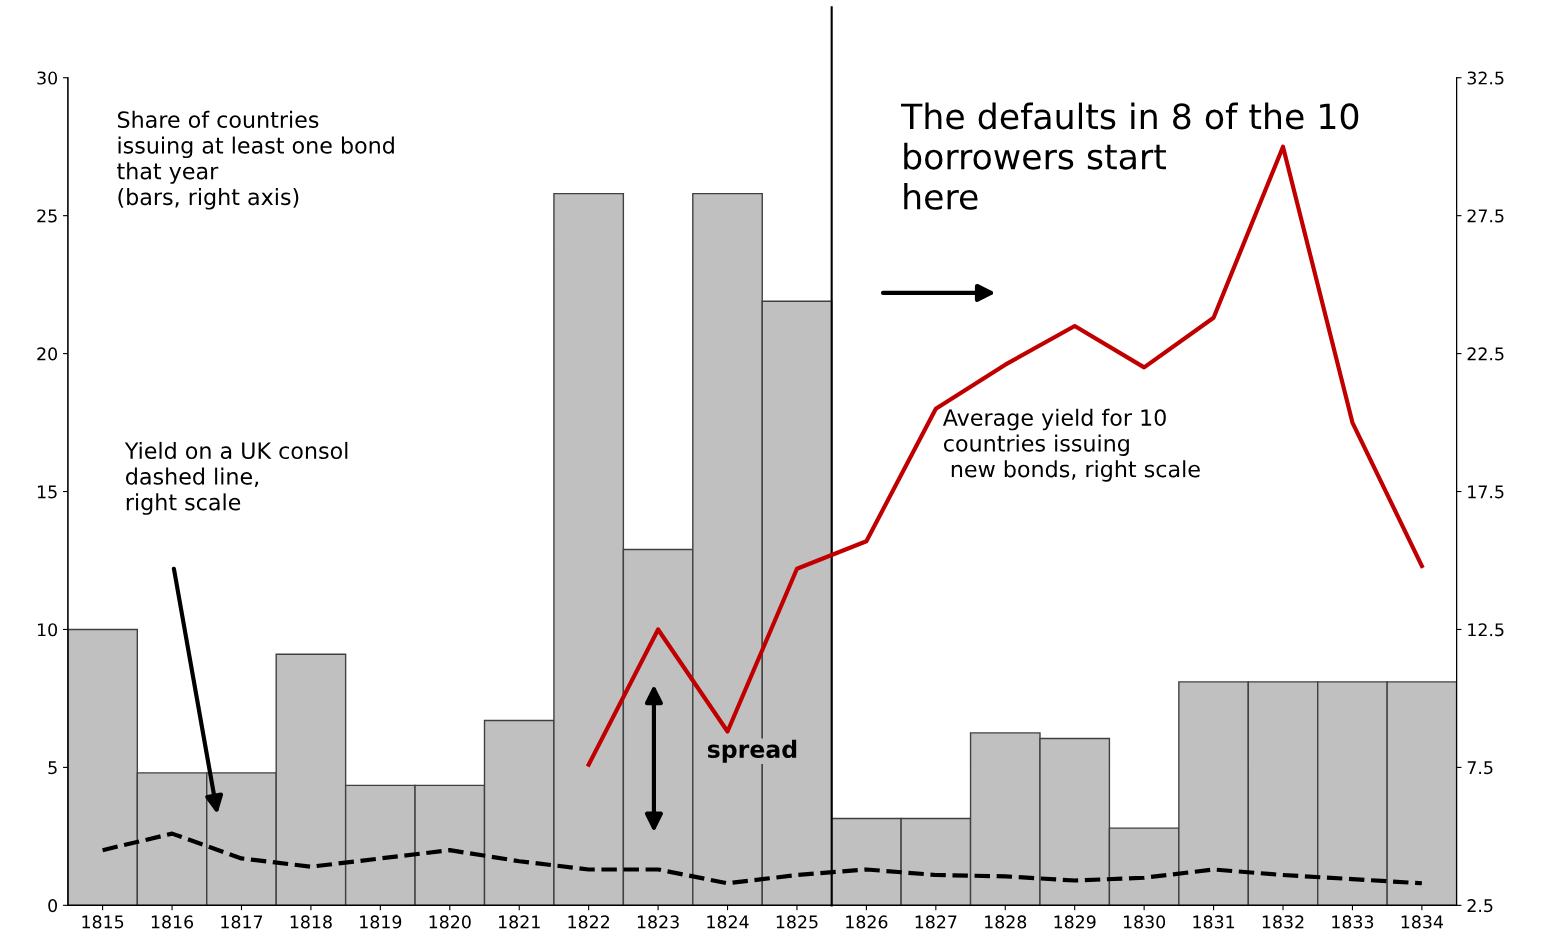 The width and height of the screenshot is (1543, 948). Describe the element at coordinates (47, 354) in the screenshot. I see `y-tick-label: 20` at that location.